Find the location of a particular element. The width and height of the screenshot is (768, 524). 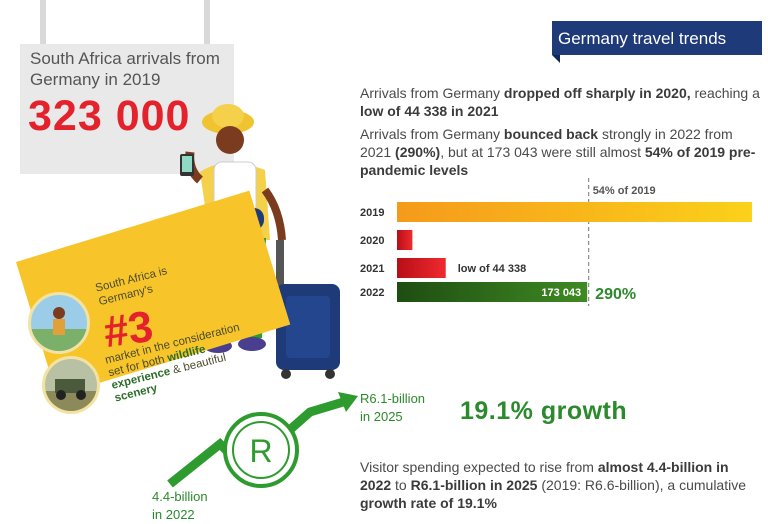

category-label: 2022 is located at coordinates (372, 293).